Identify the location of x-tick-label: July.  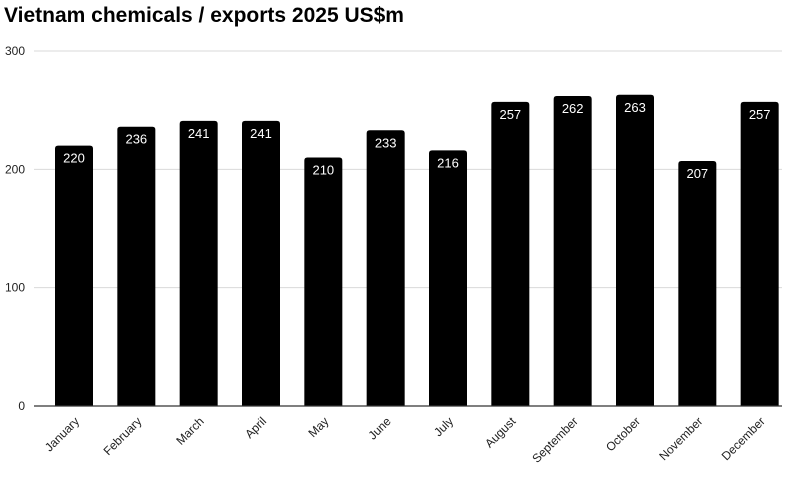
(443, 426).